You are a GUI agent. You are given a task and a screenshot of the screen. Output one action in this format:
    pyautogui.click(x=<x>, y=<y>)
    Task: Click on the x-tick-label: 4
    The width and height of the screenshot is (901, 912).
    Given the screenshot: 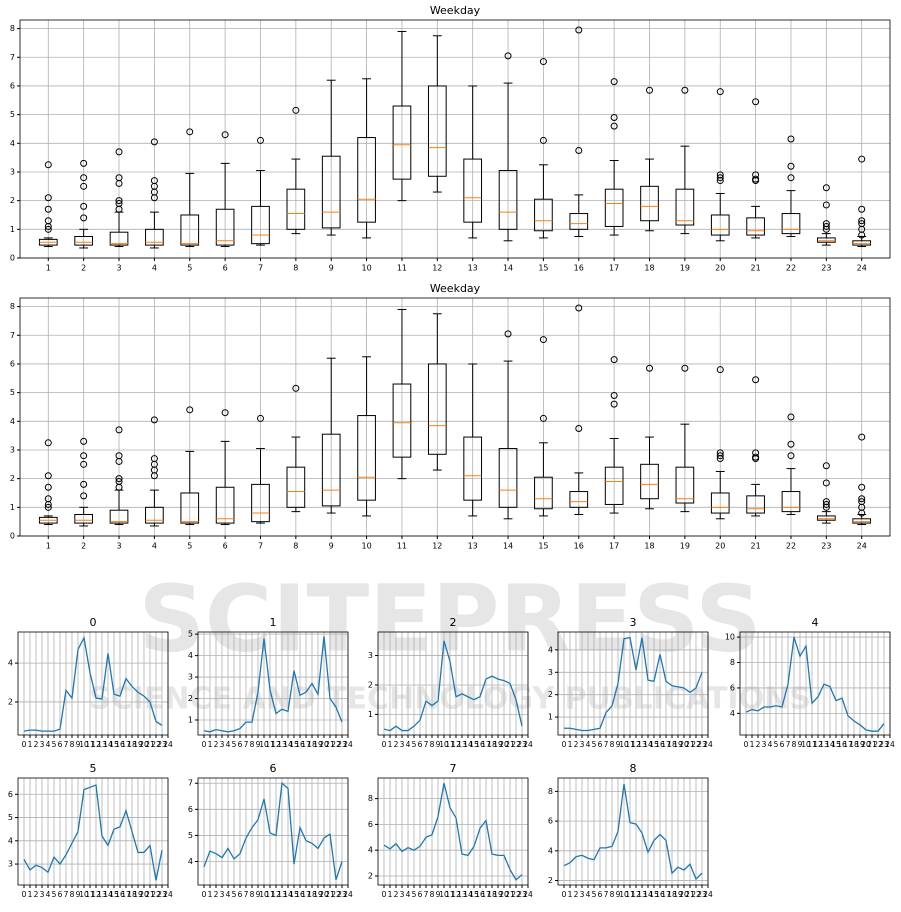 What is the action you would take?
    pyautogui.click(x=770, y=744)
    